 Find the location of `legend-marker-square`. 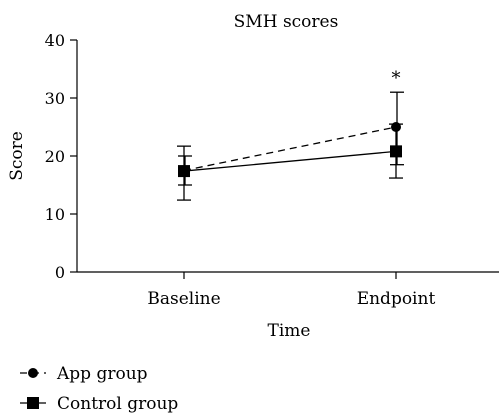

legend-marker-square is located at coordinates (33, 403).